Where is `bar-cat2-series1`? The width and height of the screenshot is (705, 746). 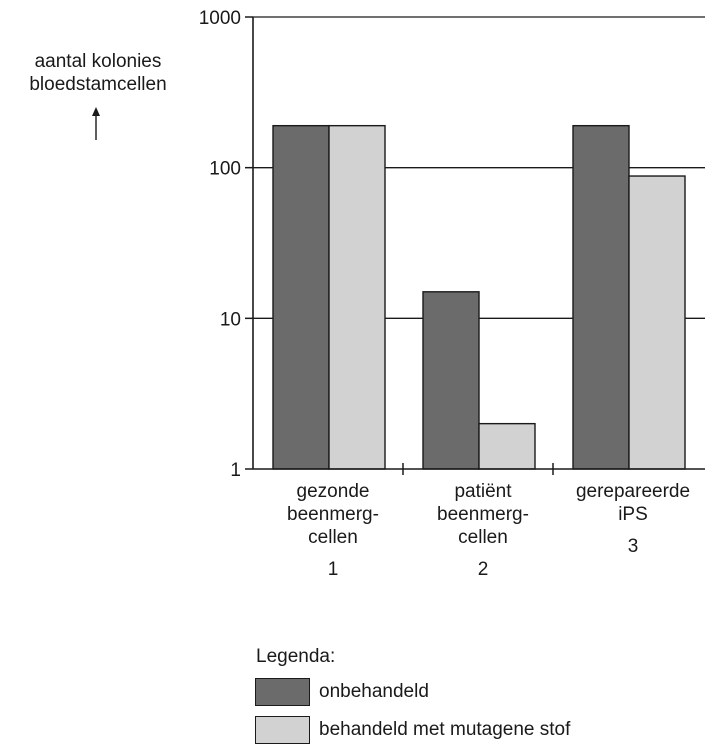
bar-cat2-series1 is located at coordinates (451, 380).